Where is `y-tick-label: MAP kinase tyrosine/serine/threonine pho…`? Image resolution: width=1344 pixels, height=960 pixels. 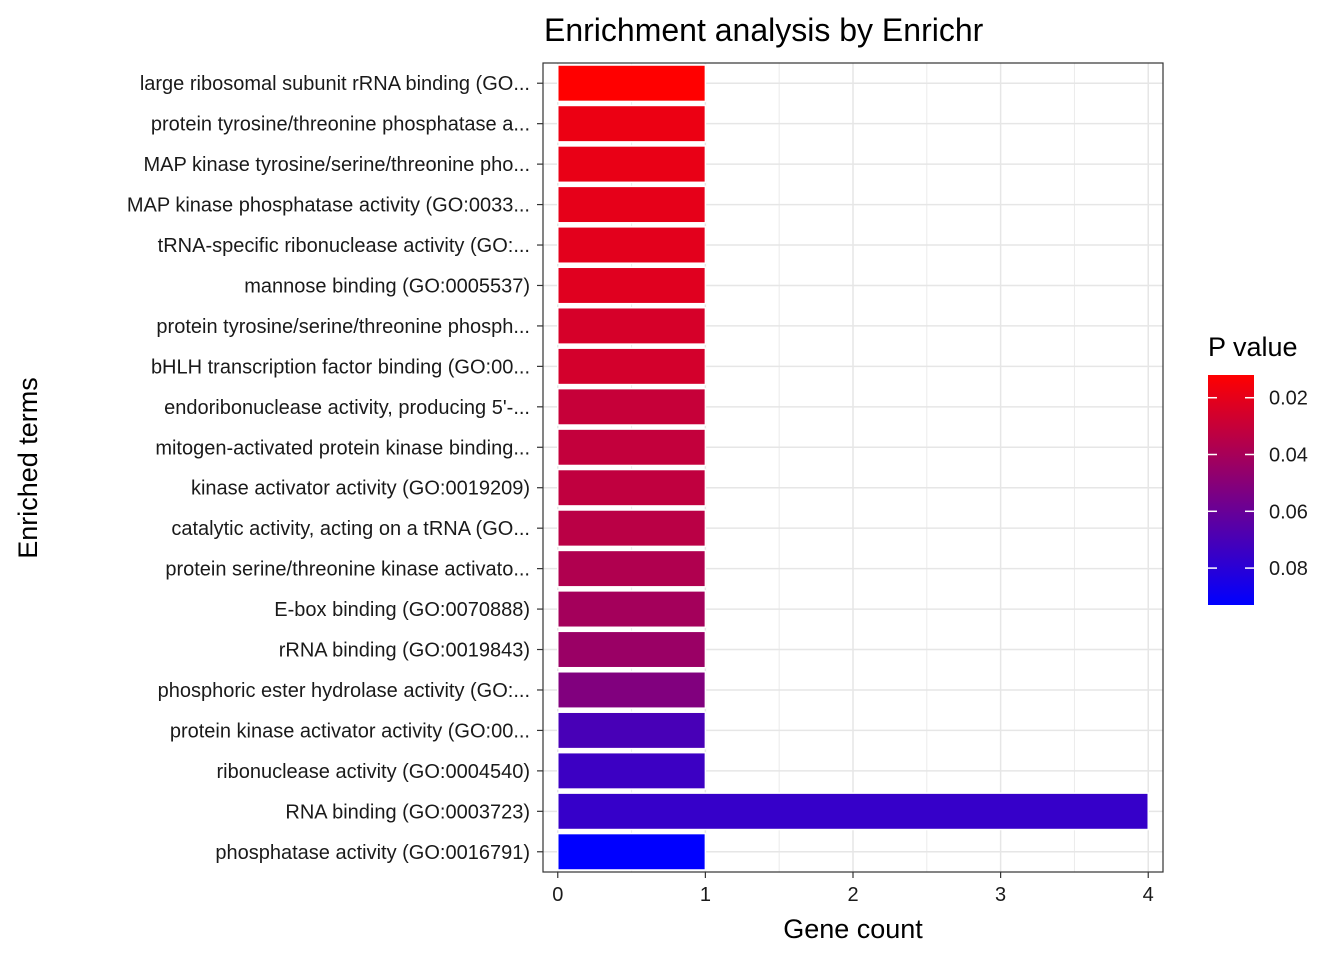
y-tick-label: MAP kinase tyrosine/serine/threonine pho… is located at coordinates (336, 165).